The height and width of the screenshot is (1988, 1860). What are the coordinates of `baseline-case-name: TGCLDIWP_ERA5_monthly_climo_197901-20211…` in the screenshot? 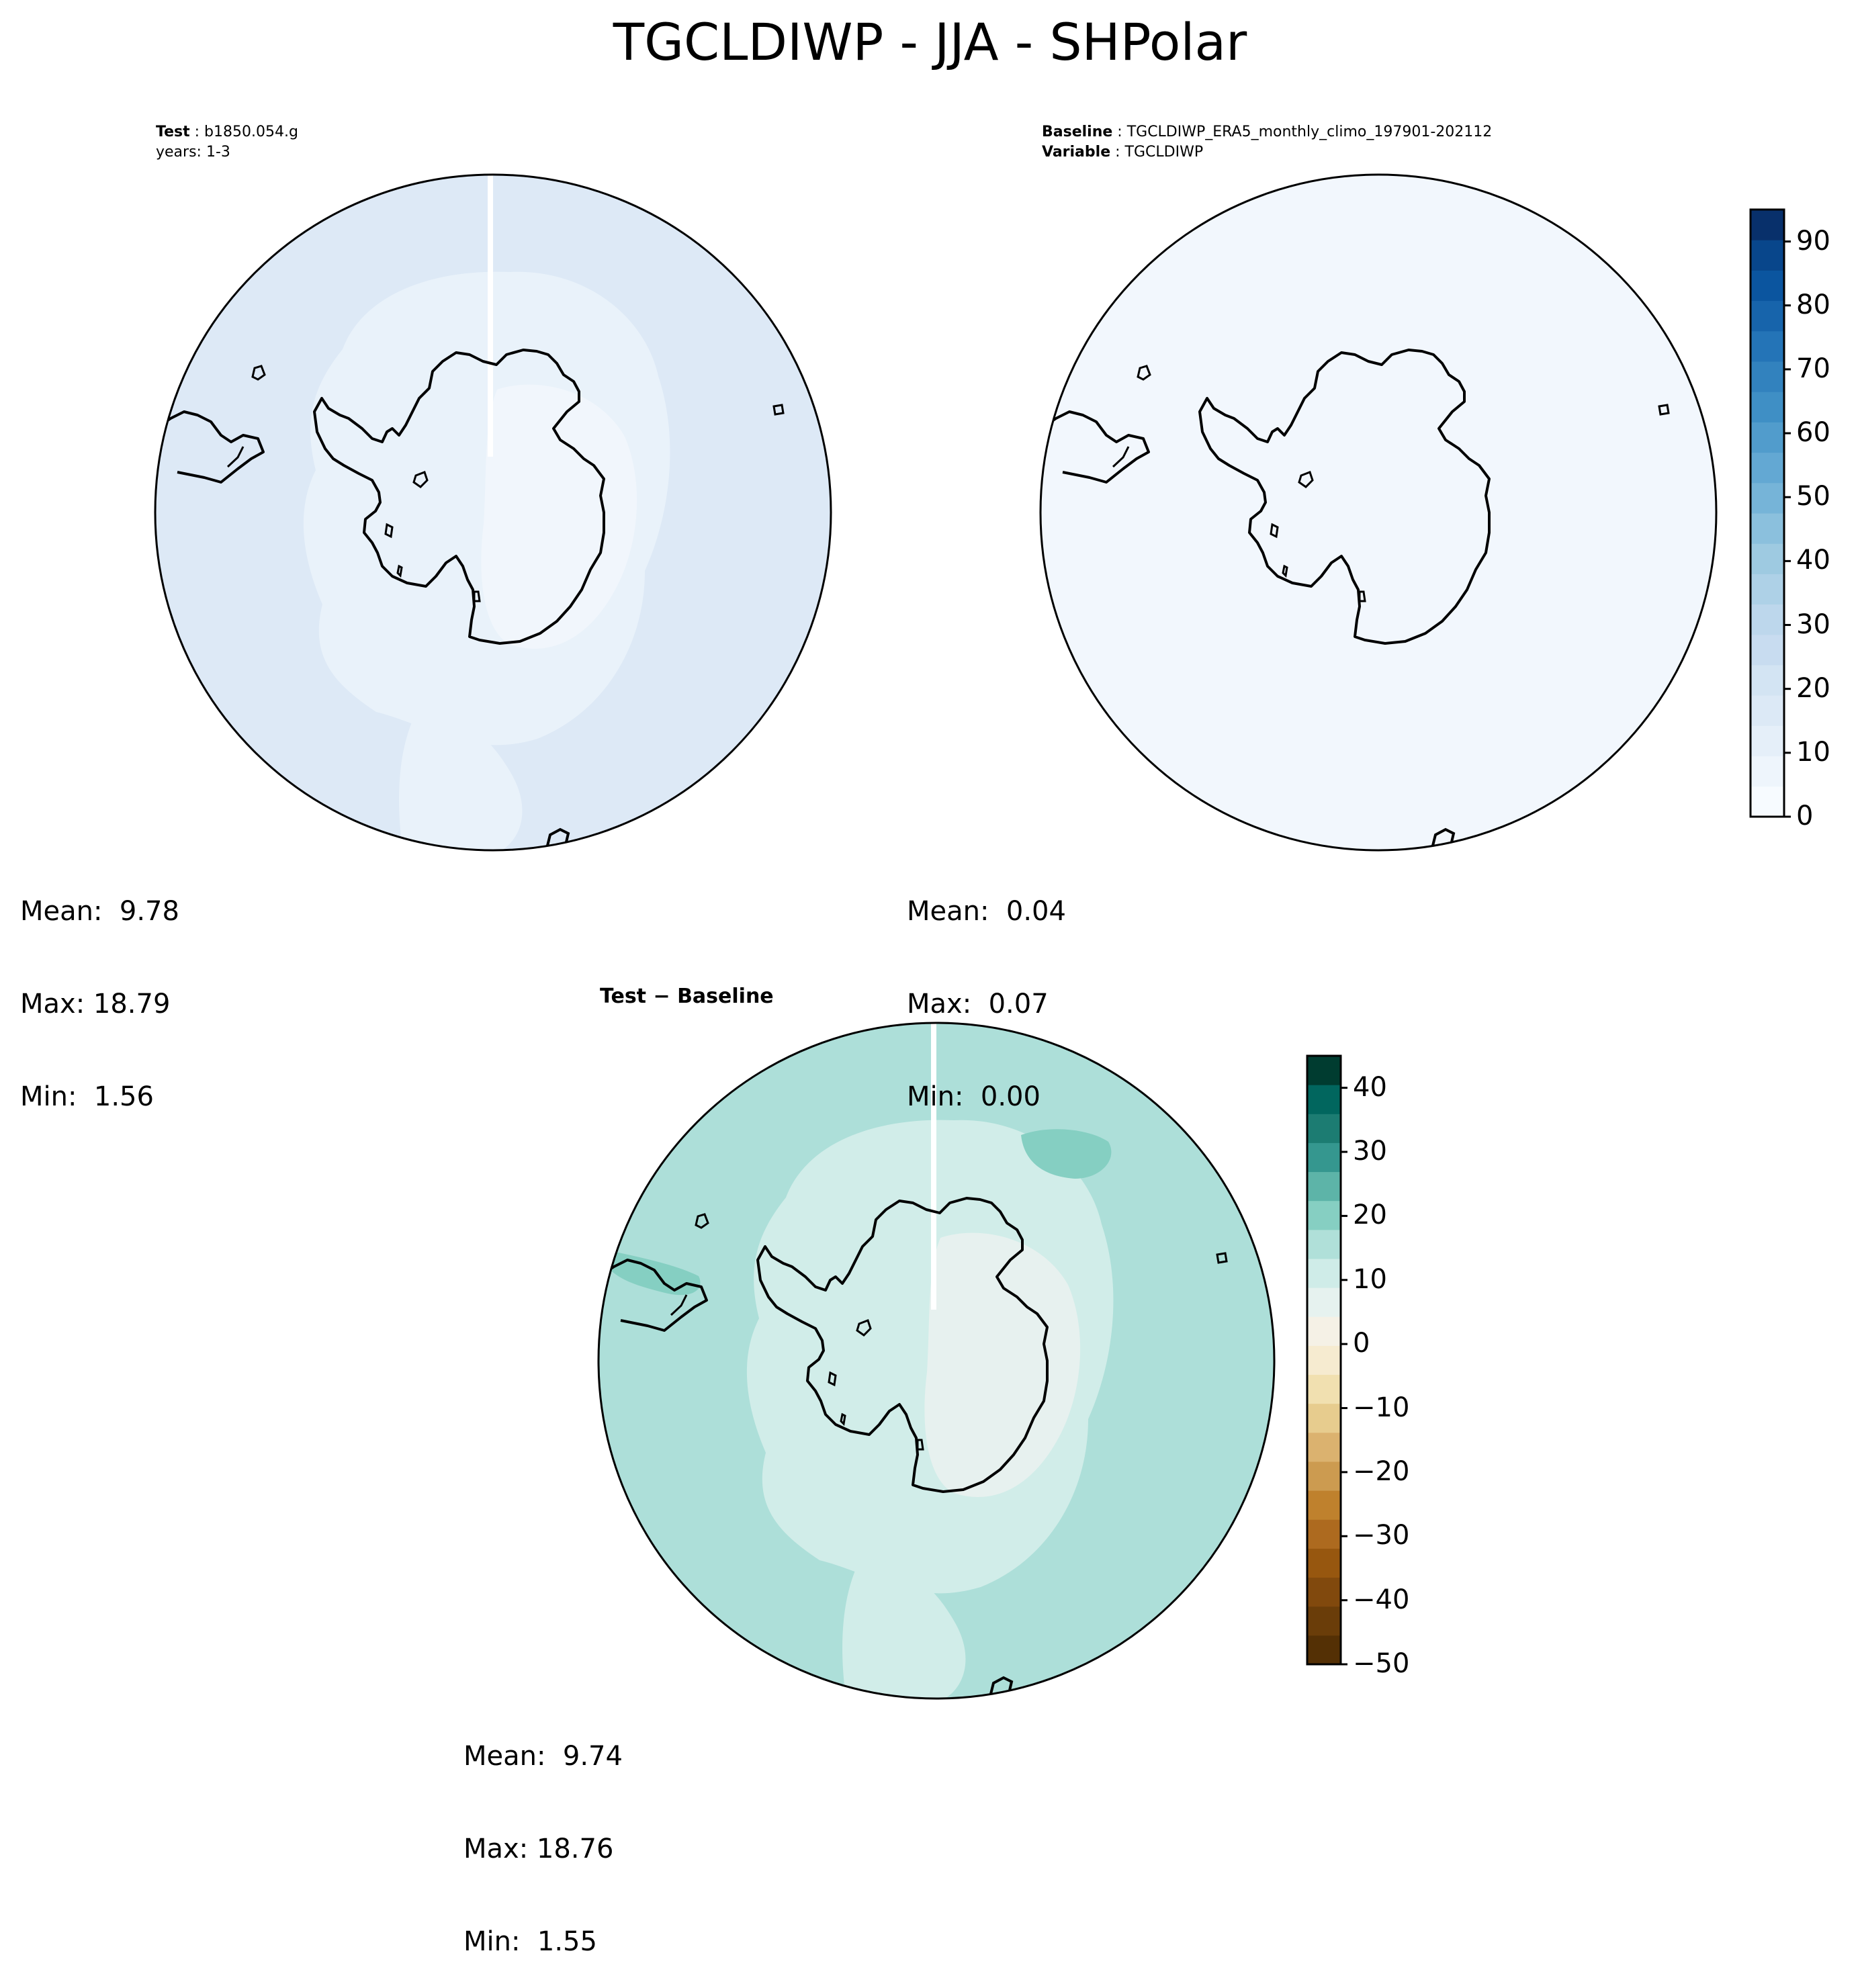 It's located at (1309, 132).